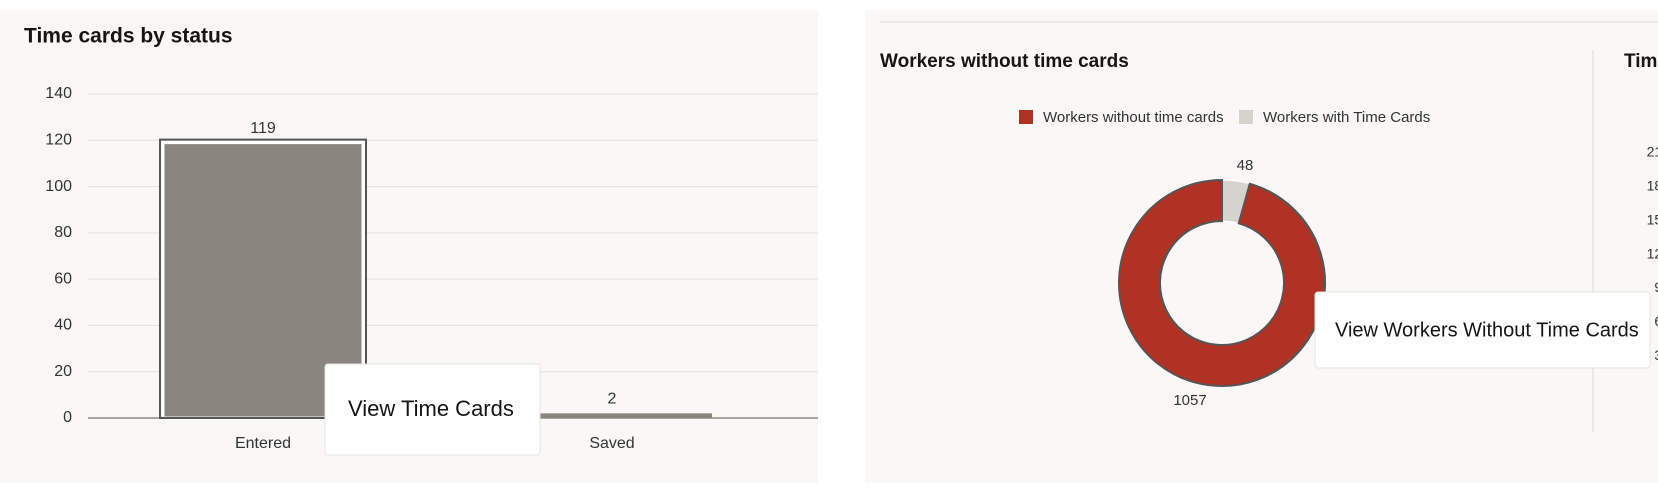 The image size is (1658, 504). Describe the element at coordinates (263, 128) in the screenshot. I see `data-label: 119` at that location.